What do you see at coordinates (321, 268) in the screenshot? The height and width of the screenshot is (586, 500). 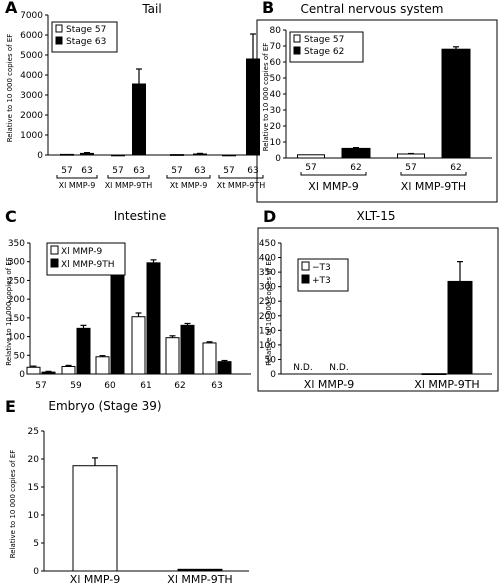 I see `legend-label: −T3` at bounding box center [321, 268].